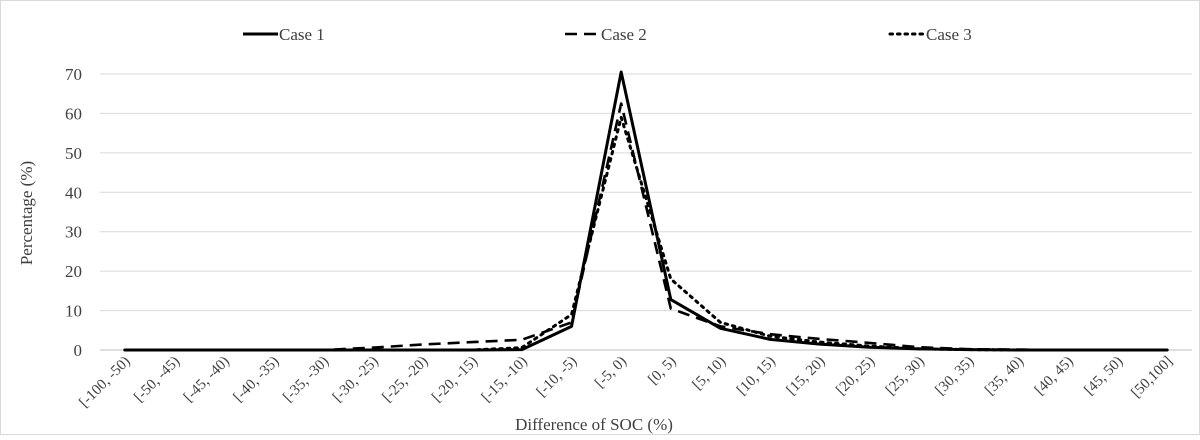 The image size is (1200, 440). I want to click on x-tick-label: [-50, -45), so click(157, 380).